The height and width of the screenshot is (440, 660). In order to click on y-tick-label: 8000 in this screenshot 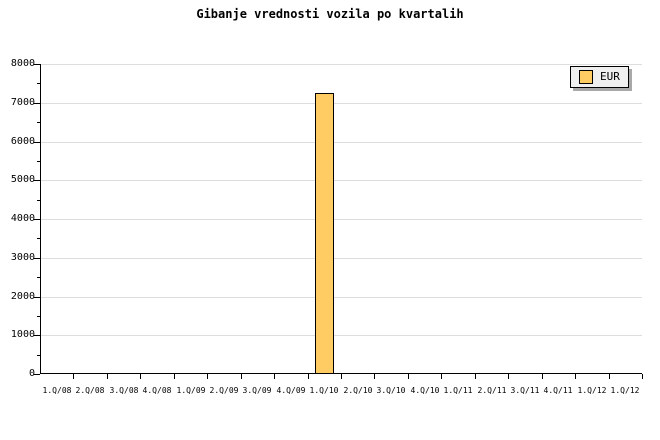, I will do `click(22, 63)`.